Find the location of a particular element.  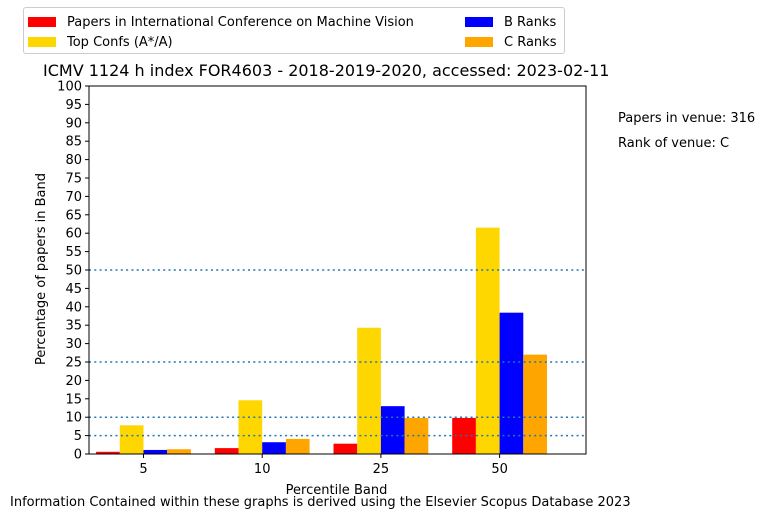

bar-s1-c3 is located at coordinates (487, 340).